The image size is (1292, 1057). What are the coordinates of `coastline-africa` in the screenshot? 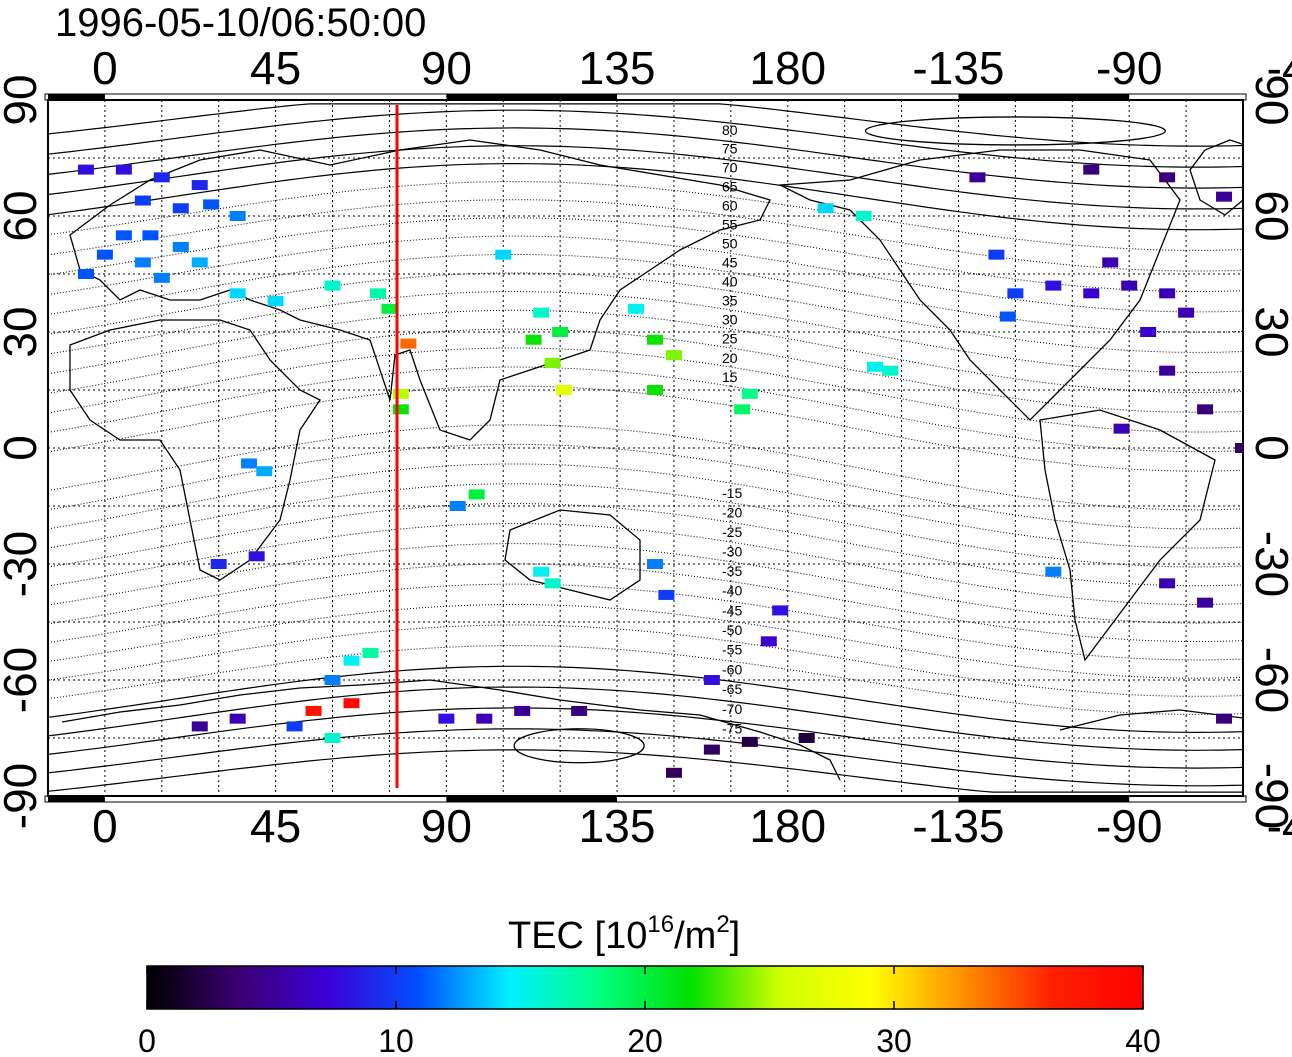 It's located at (195, 450).